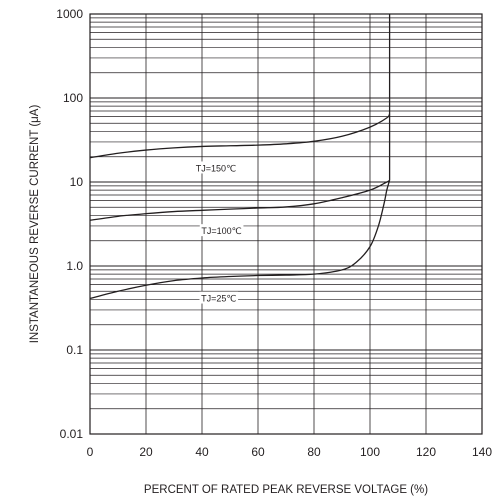 The height and width of the screenshot is (504, 501). Describe the element at coordinates (258, 452) in the screenshot. I see `x-tick-label: 60` at that location.